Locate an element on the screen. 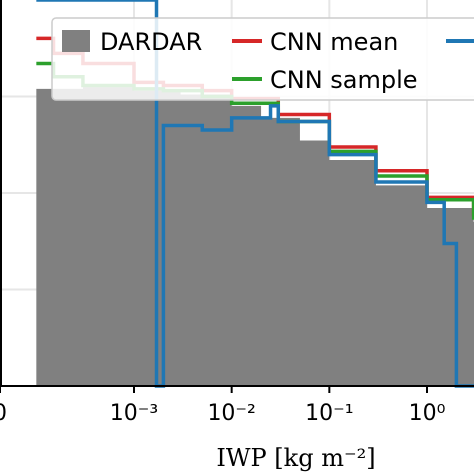  legend-label-2: CNN sample is located at coordinates (344, 80).